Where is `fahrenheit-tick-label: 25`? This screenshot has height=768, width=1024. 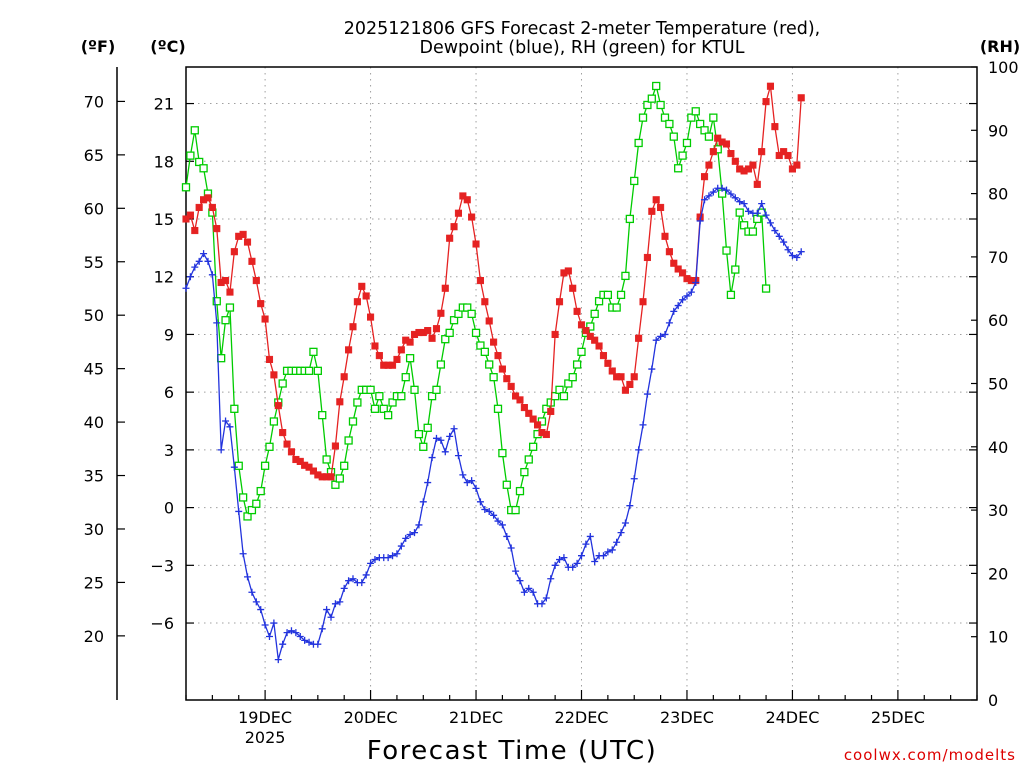
fahrenheit-tick-label: 25 is located at coordinates (94, 582).